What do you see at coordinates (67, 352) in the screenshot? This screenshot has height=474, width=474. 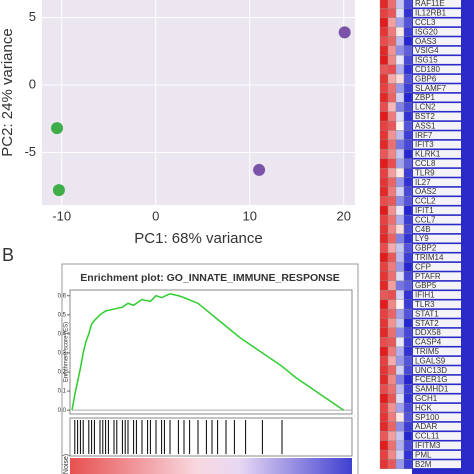 I see `y-axis-label: Enrichment score (ES)` at bounding box center [67, 352].